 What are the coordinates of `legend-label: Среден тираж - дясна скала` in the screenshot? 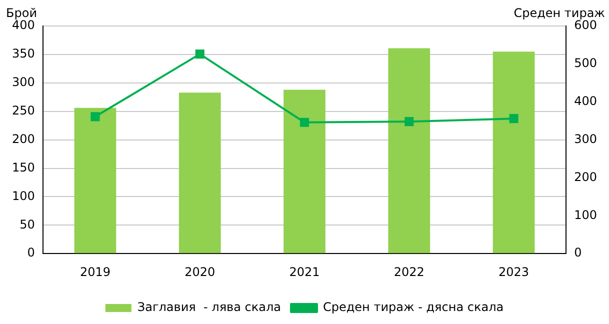 It's located at (413, 307).